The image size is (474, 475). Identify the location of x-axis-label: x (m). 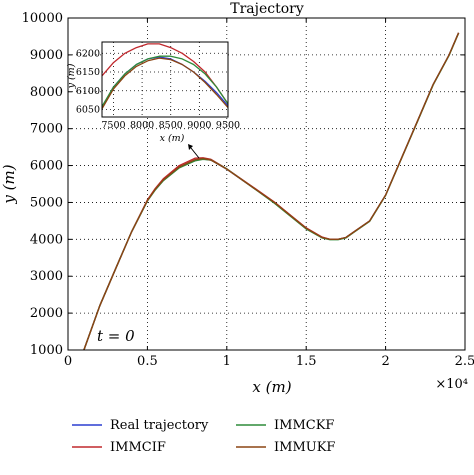
(271, 387).